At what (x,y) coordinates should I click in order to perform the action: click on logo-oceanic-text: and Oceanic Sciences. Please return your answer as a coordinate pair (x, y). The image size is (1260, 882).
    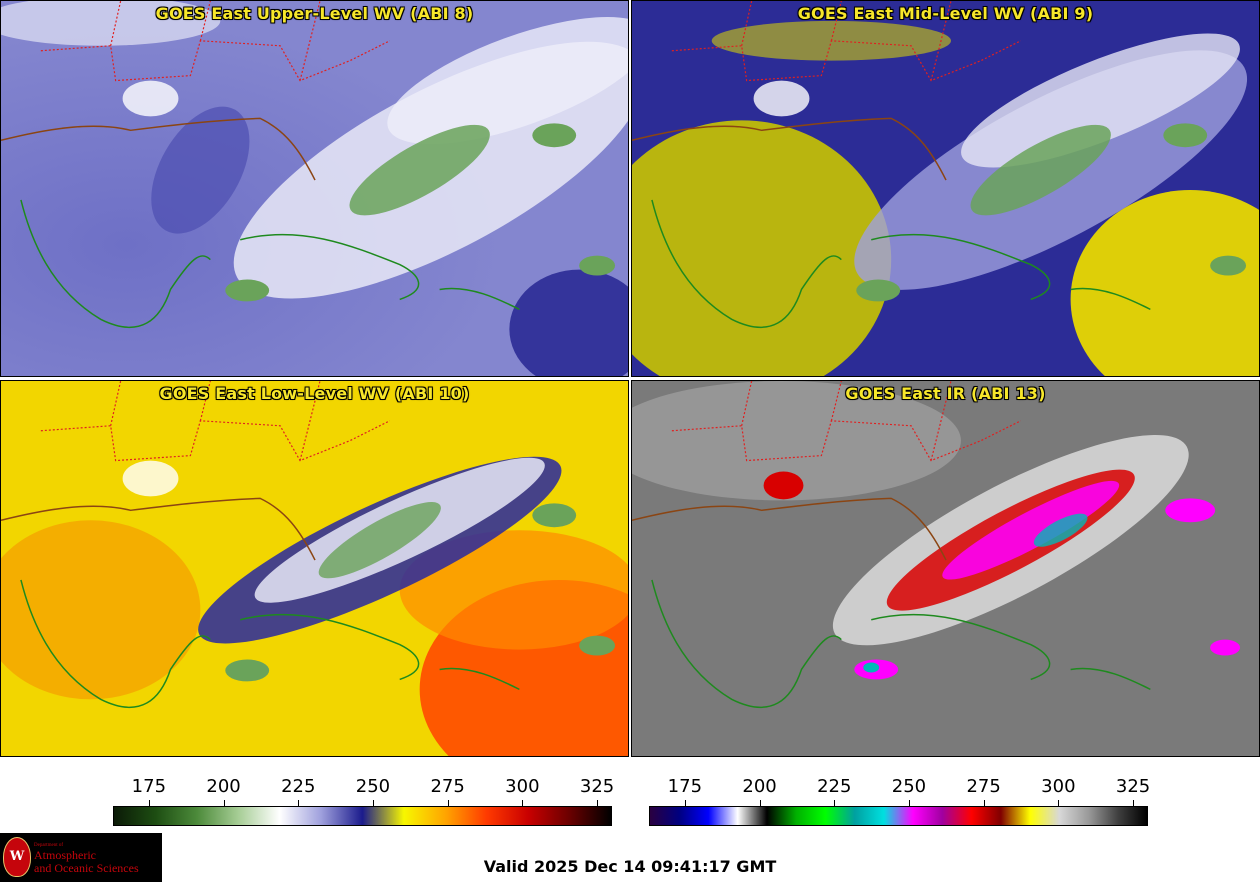
    Looking at the image, I should click on (86, 868).